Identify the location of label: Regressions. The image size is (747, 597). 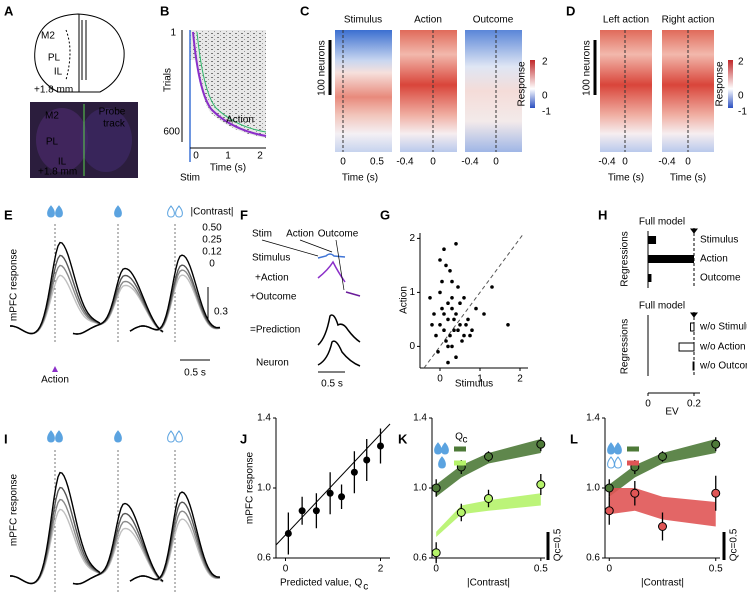
(625, 347).